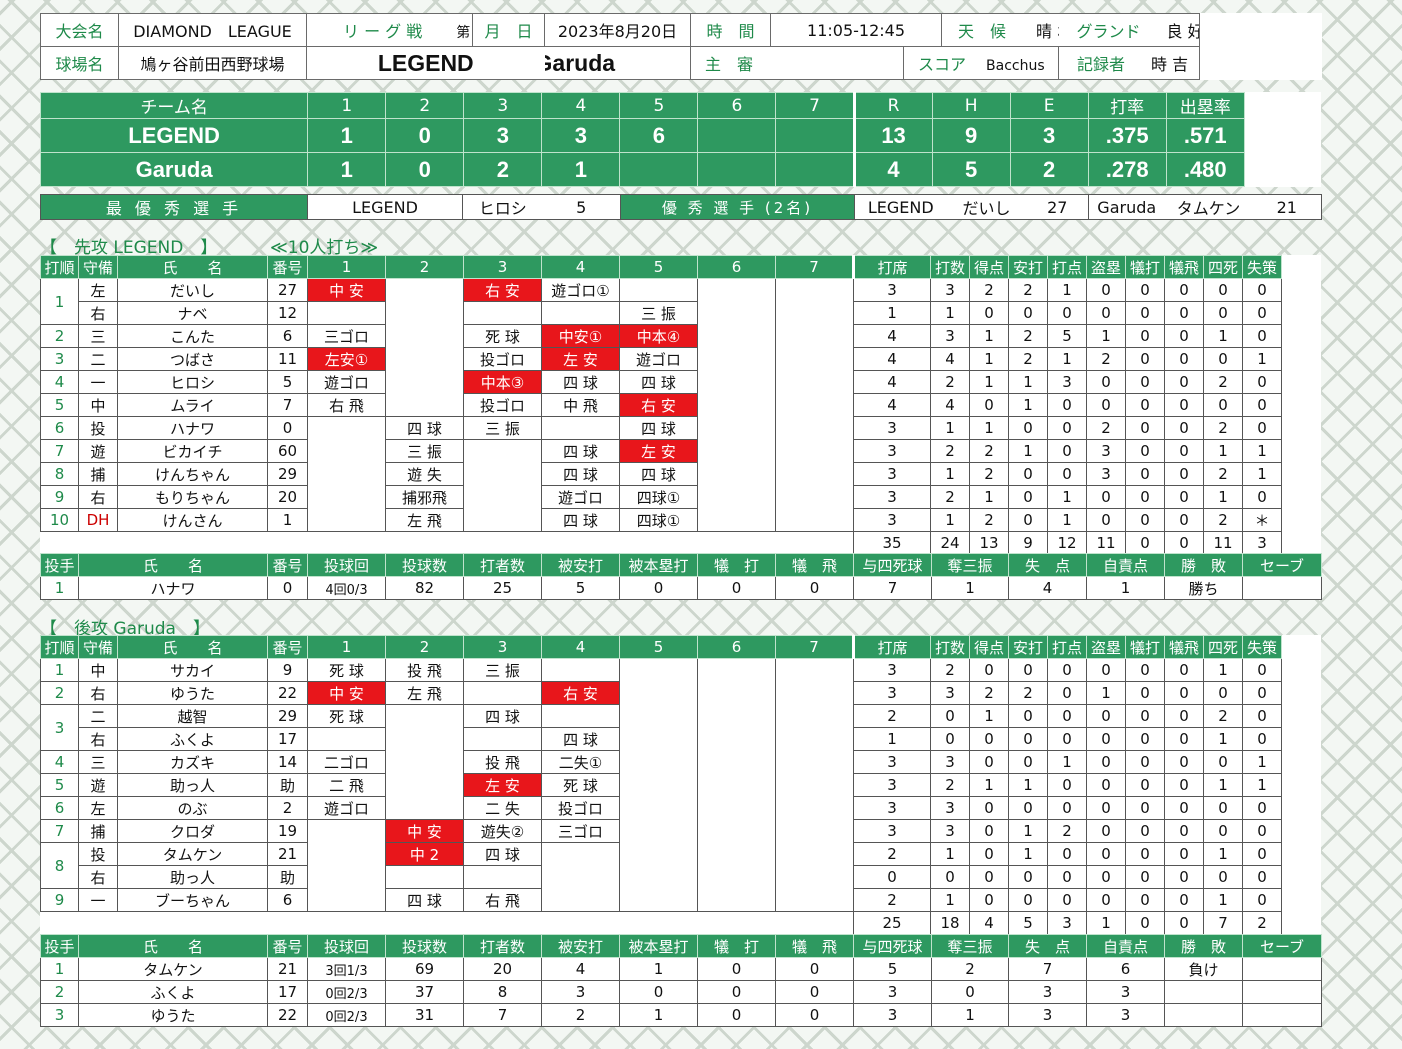 Image resolution: width=1402 pixels, height=1049 pixels. Describe the element at coordinates (1028, 359) in the screenshot. I see `batting-stat-3: 2` at that location.